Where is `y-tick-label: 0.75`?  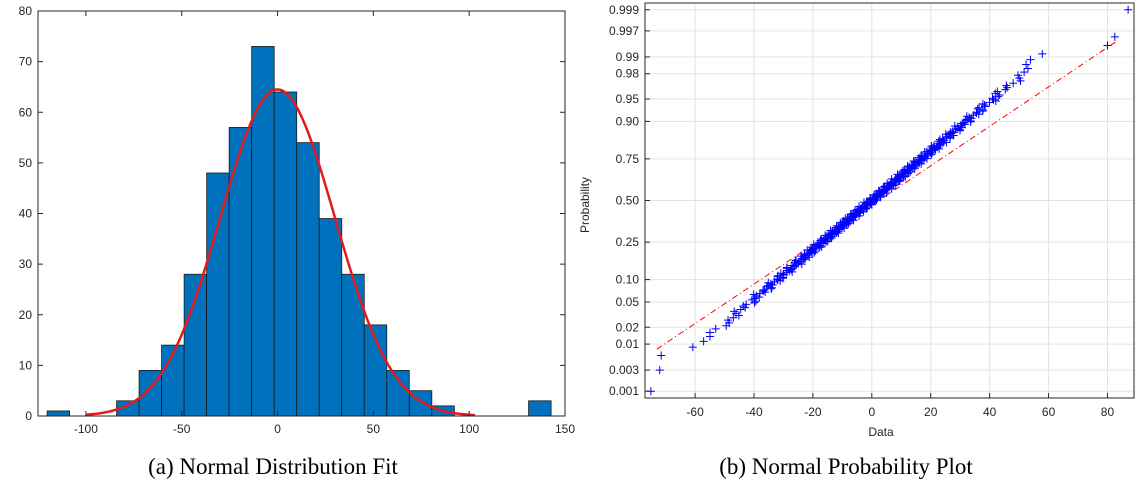
y-tick-label: 0.75 is located at coordinates (628, 159).